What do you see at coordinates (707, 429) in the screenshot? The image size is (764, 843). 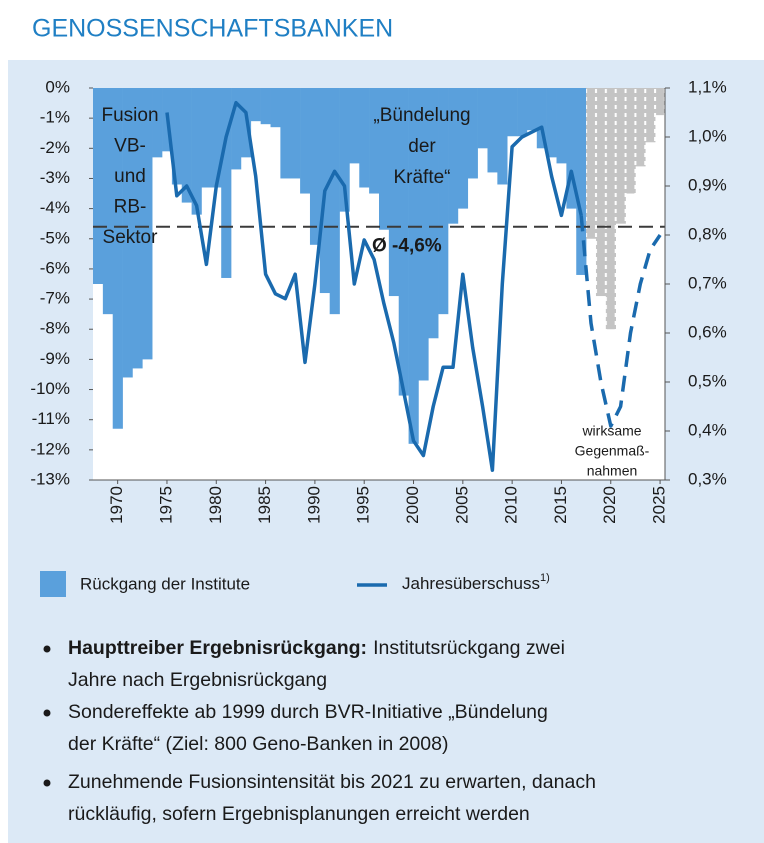 I see `y2-tick-label: 0,4%` at bounding box center [707, 429].